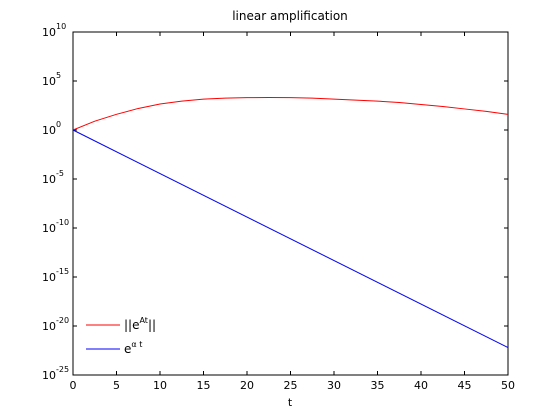  I want to click on legend-label-series-0: ||eAt||, so click(140, 324).